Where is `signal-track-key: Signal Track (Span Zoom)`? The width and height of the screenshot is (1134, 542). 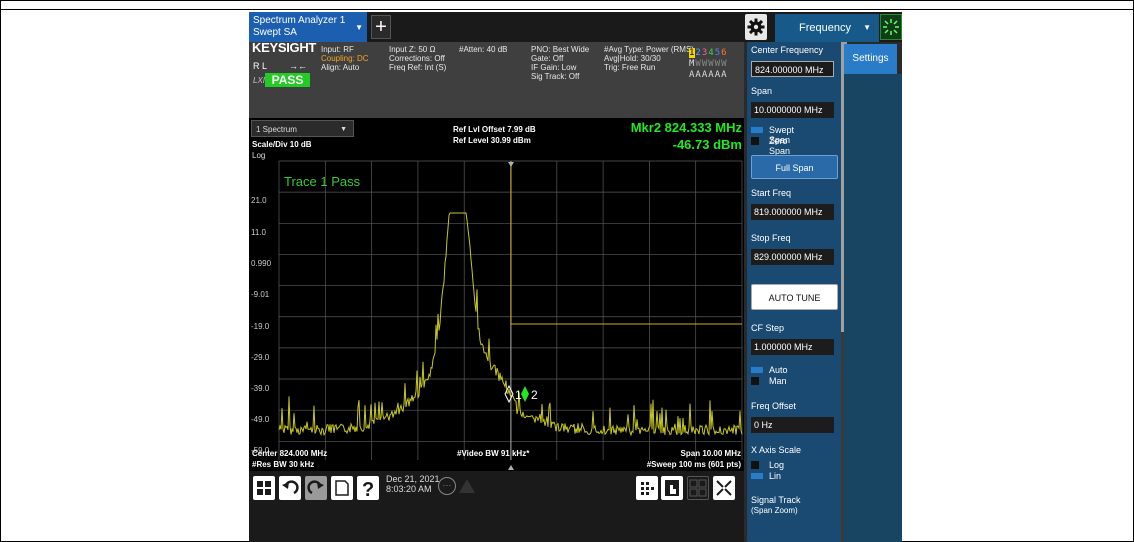
signal-track-key: Signal Track (Span Zoom) is located at coordinates (776, 505).